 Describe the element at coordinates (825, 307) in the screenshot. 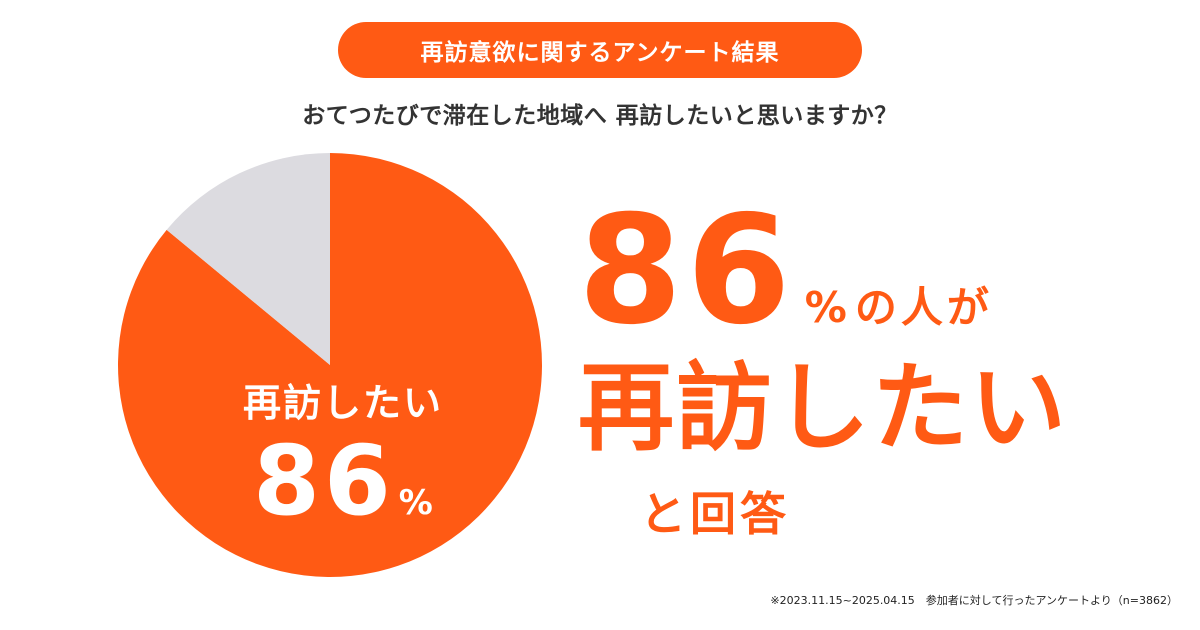

I see `headline-unit: %` at that location.